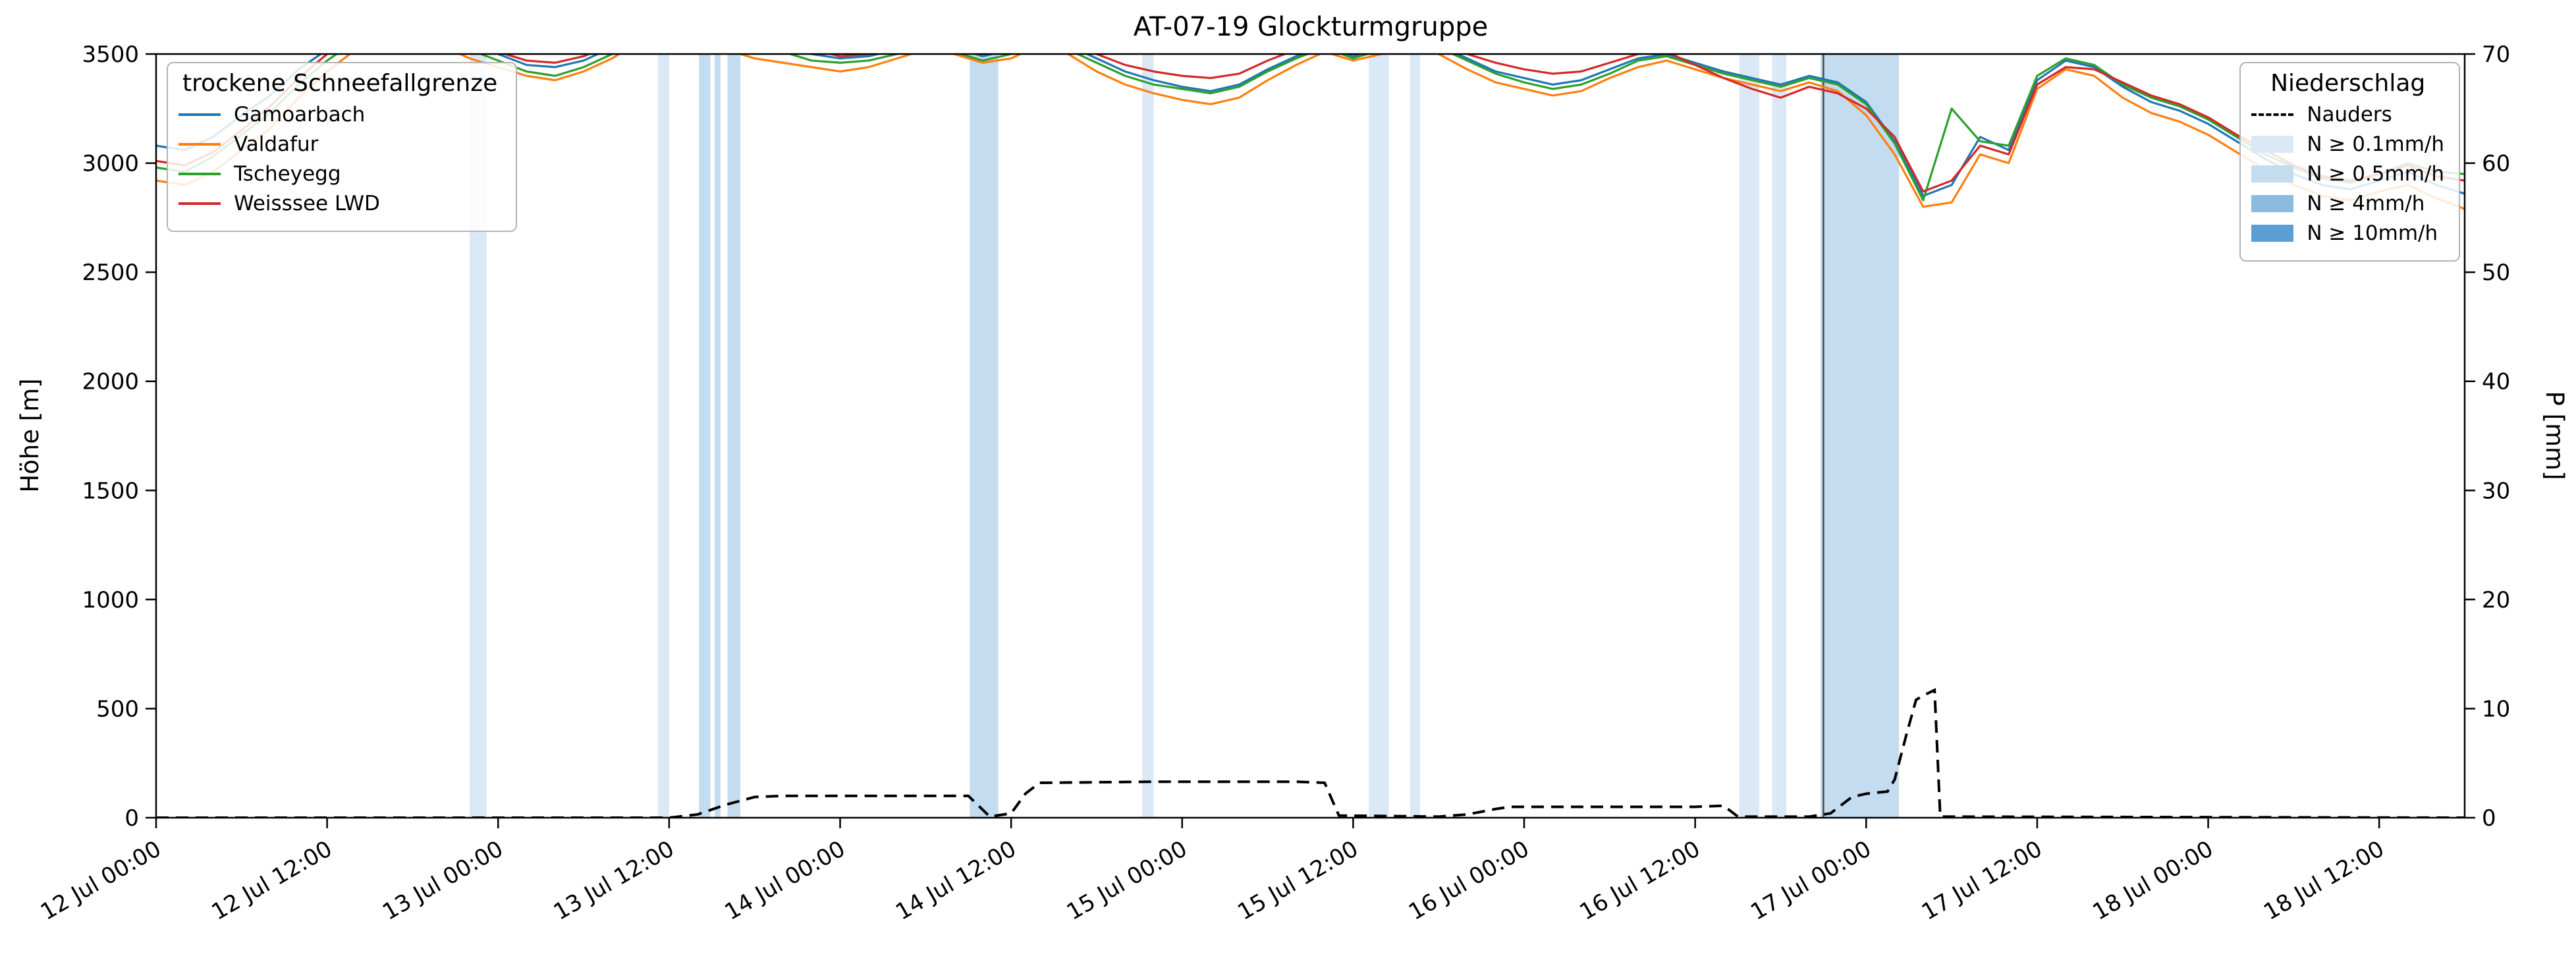 The image size is (2576, 964). I want to click on legend-item-label: N ≥ 0.5mm/h, so click(2375, 174).